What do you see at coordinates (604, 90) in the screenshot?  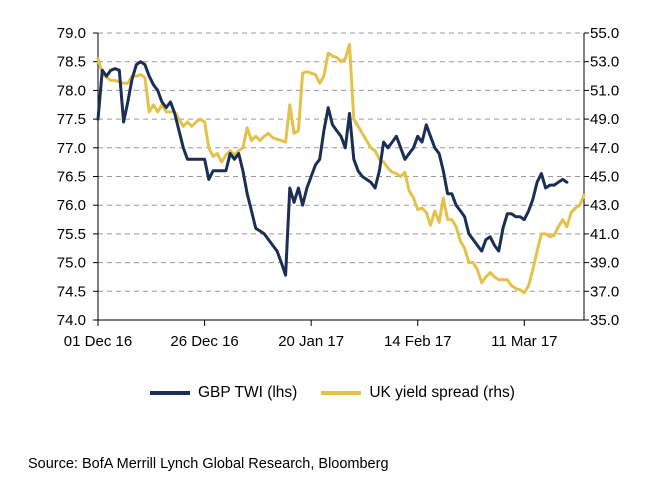 I see `right-tick-label: 51.0` at bounding box center [604, 90].